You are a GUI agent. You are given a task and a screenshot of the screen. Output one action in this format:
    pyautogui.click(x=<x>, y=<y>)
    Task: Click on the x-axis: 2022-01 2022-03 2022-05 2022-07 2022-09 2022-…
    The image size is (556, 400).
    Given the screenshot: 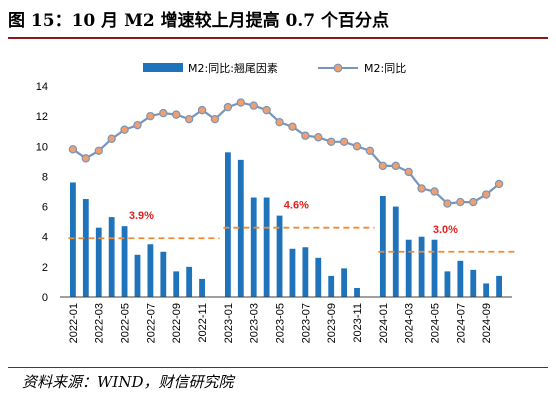 What is the action you would take?
    pyautogui.click(x=286, y=319)
    